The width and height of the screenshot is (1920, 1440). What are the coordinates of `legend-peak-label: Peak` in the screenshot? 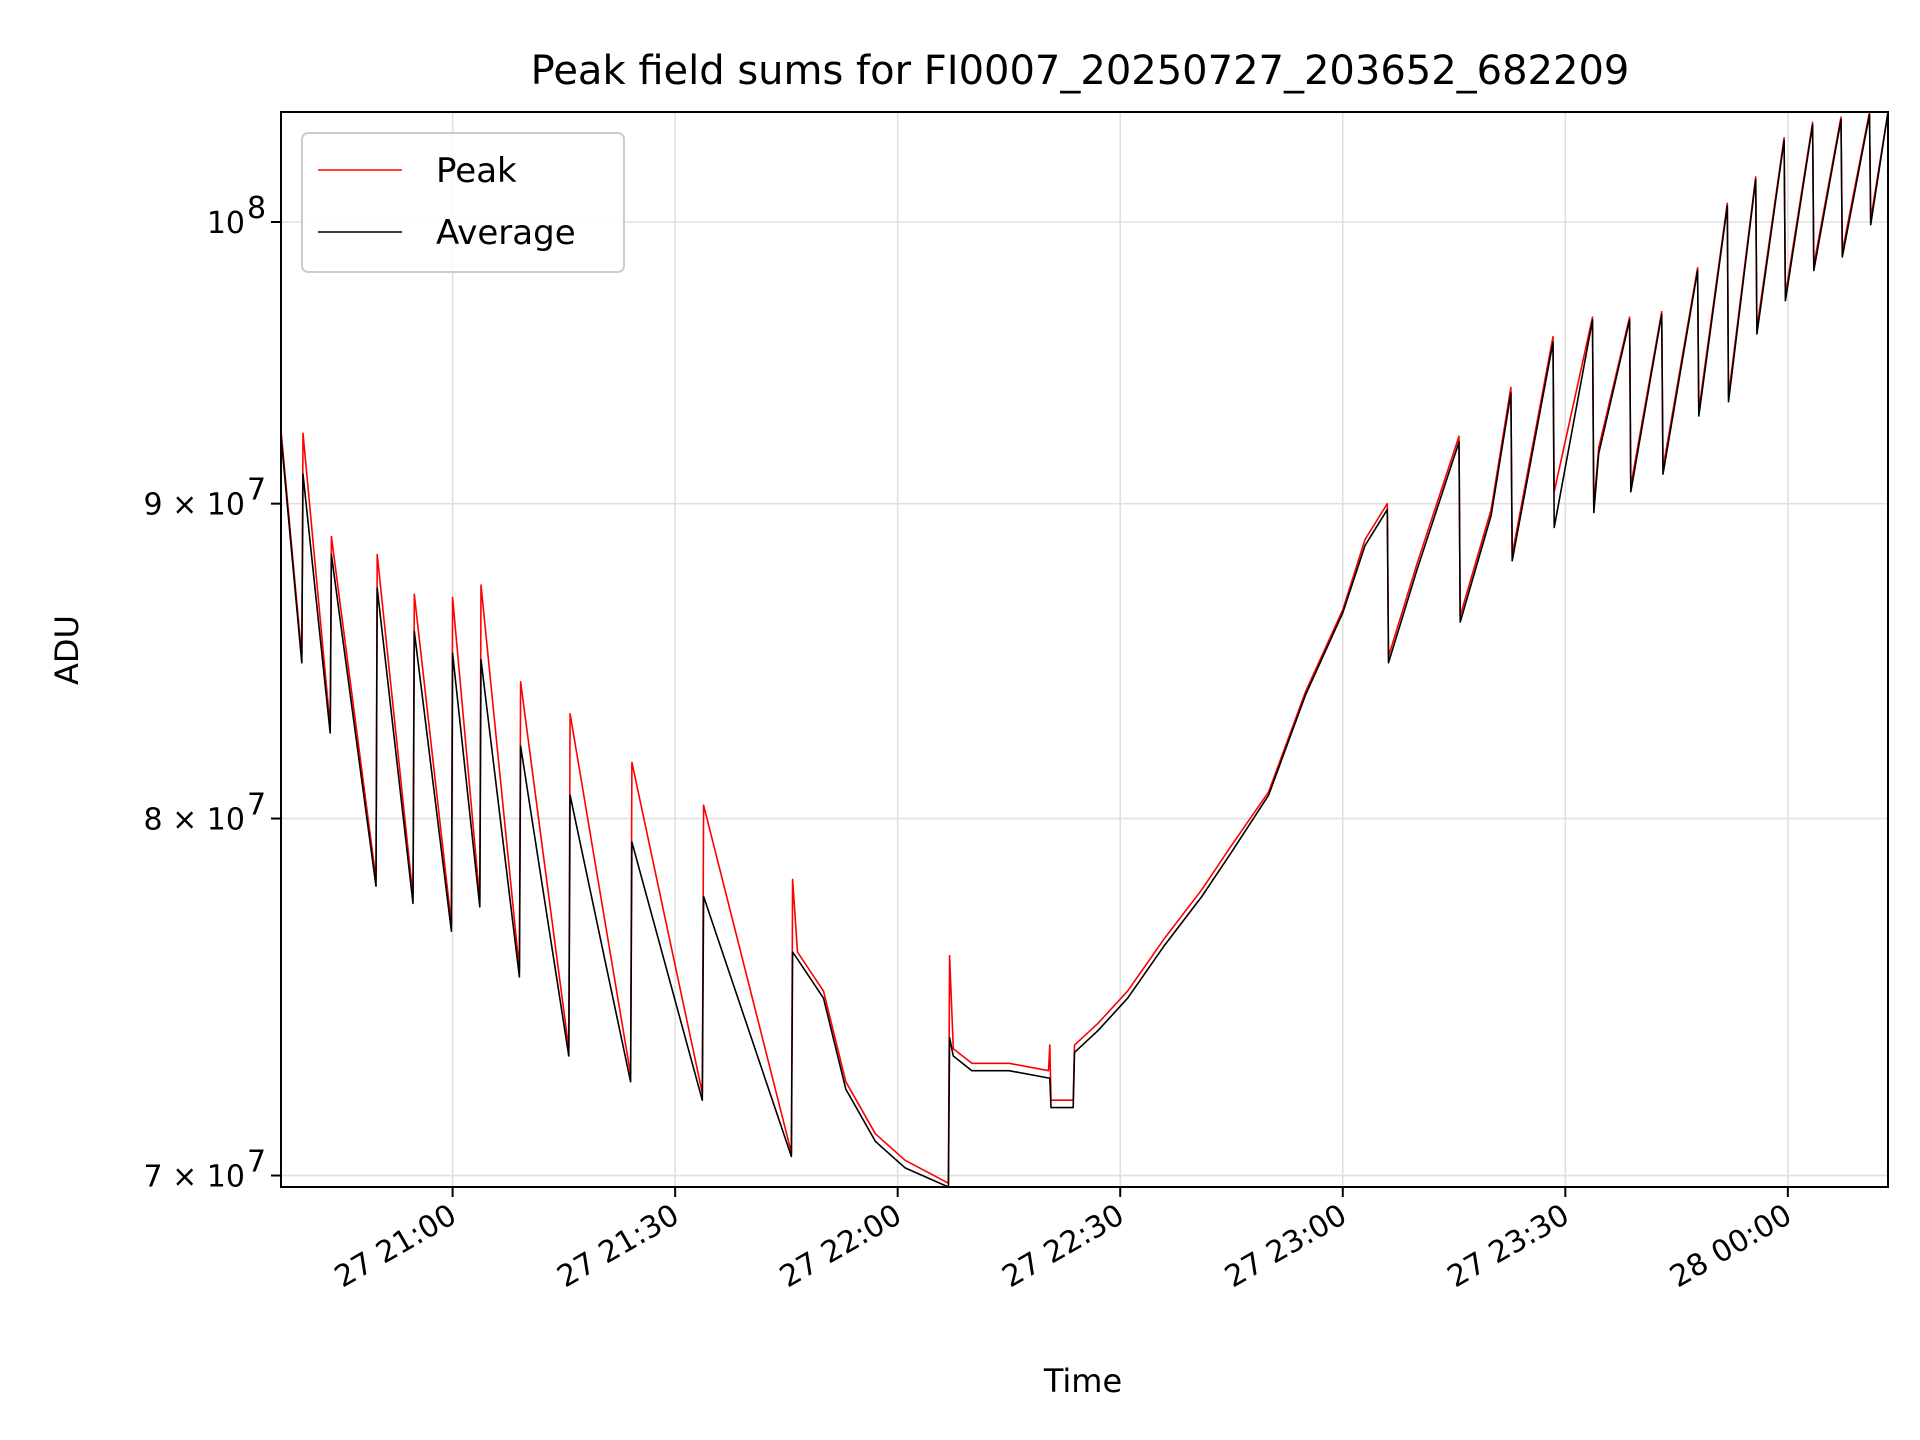 It's located at (476, 171).